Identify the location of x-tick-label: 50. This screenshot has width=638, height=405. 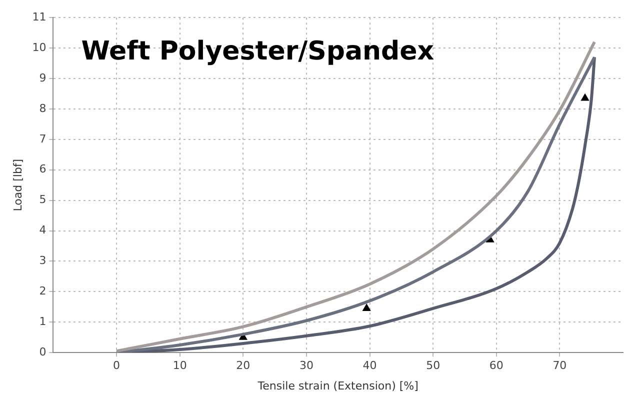
(433, 365).